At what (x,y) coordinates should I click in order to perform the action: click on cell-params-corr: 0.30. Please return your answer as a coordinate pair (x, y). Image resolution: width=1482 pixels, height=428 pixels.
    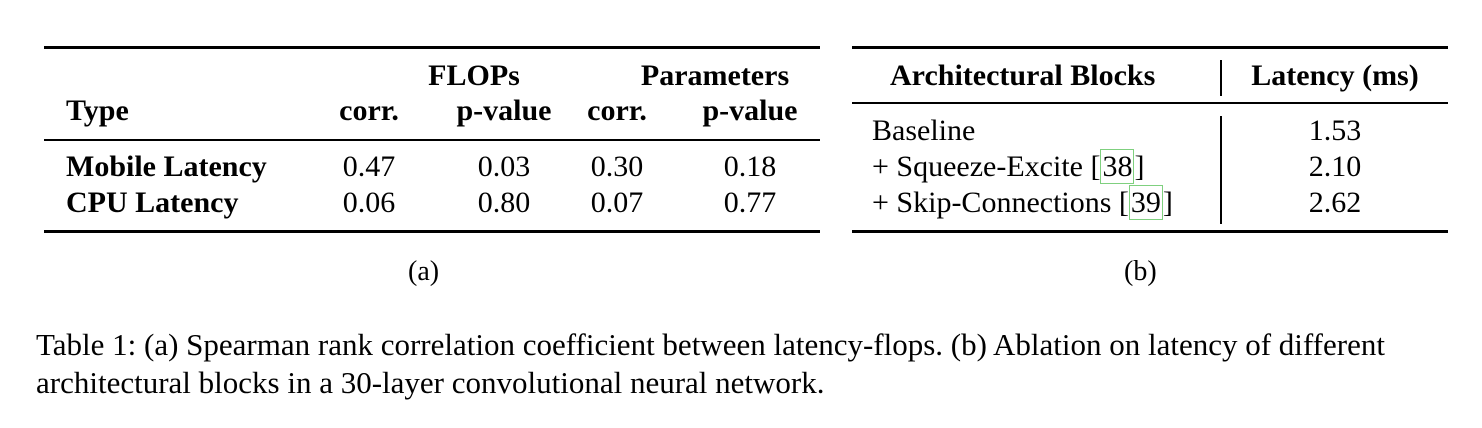
    Looking at the image, I should click on (617, 166).